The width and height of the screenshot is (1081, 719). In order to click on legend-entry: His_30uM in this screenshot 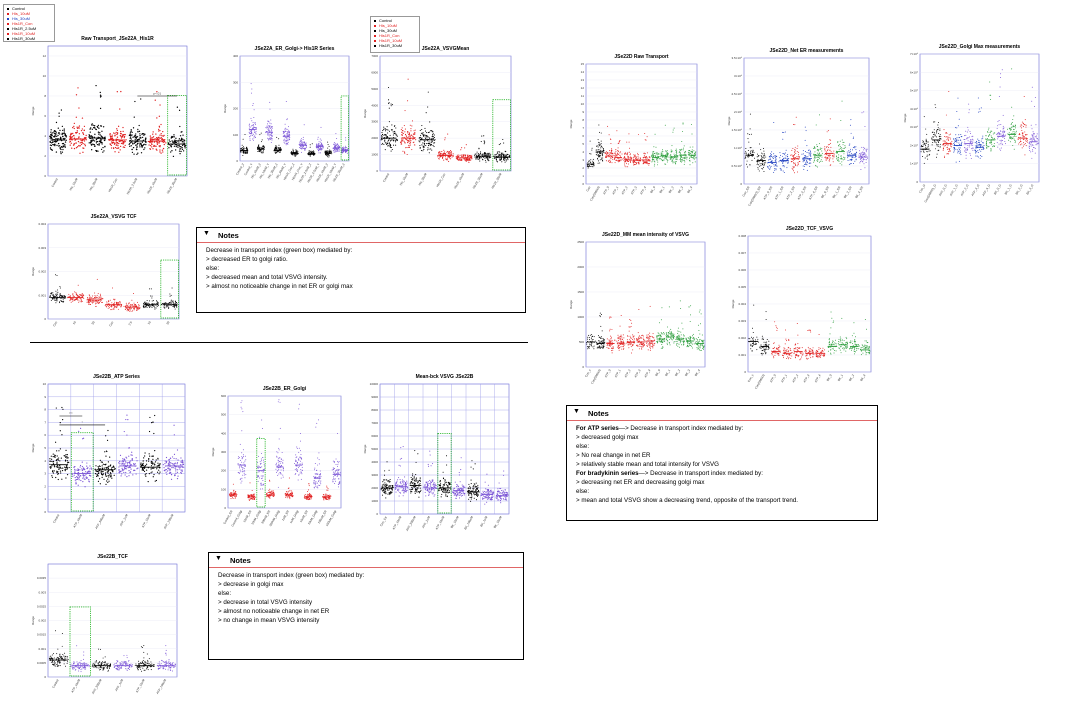, I will do `click(29, 18)`.